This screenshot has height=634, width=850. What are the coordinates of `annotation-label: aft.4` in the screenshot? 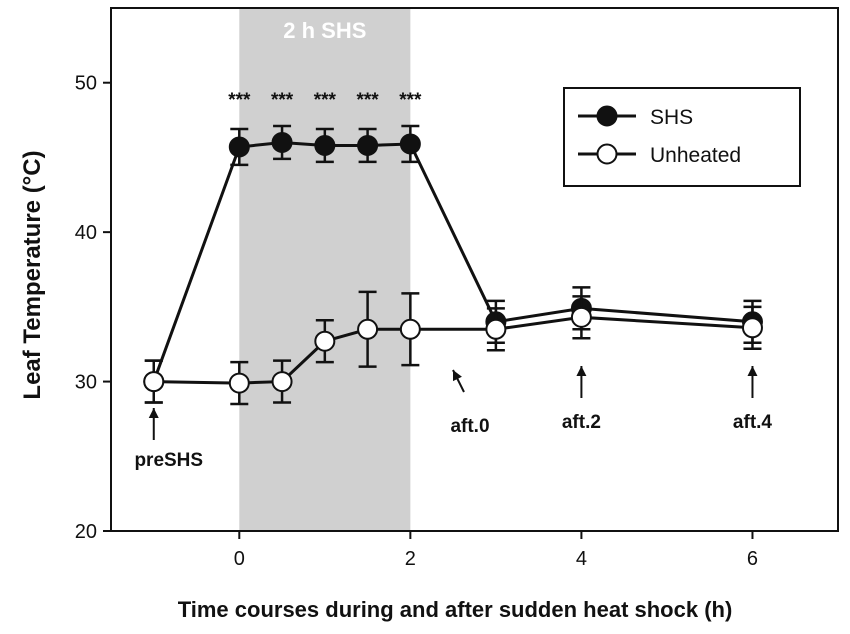 It's located at (753, 422).